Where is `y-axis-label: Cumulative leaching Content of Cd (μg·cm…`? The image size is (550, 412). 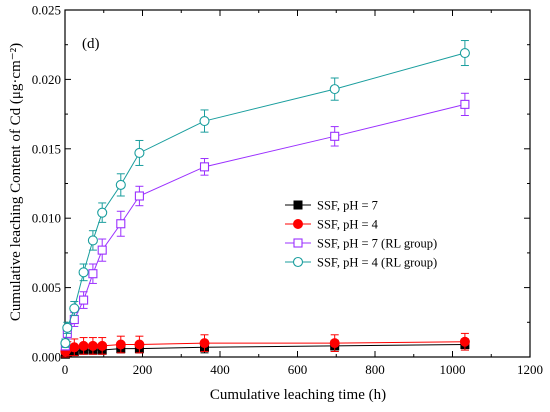
y-axis-label: Cumulative leaching Content of Cd (μg·cm… is located at coordinates (16, 182).